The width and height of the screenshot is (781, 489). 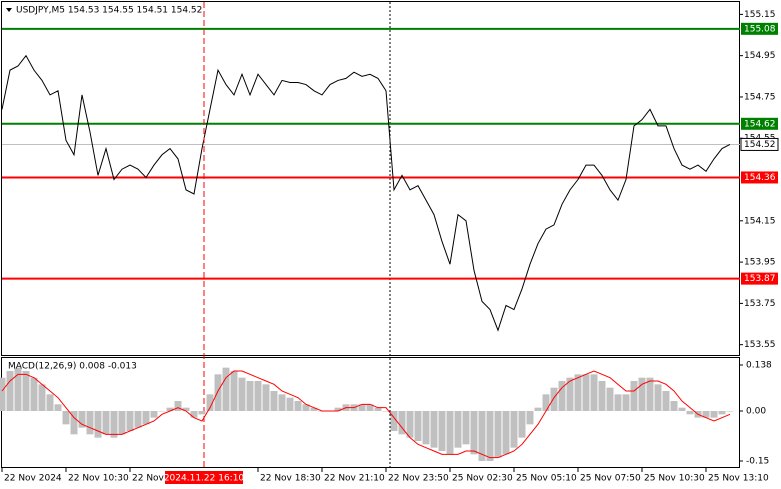 I want to click on y-tick-label: 153.55, so click(x=760, y=345).